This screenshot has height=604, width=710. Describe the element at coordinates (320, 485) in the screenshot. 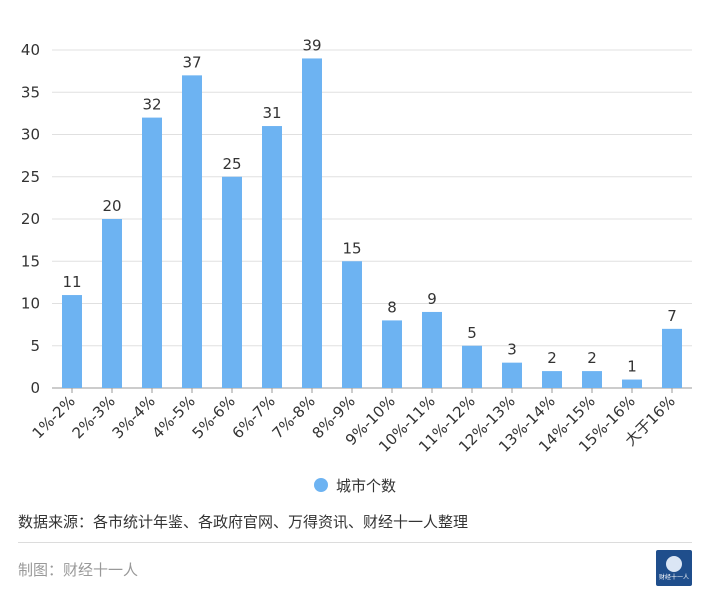

I see `legend-marker` at that location.